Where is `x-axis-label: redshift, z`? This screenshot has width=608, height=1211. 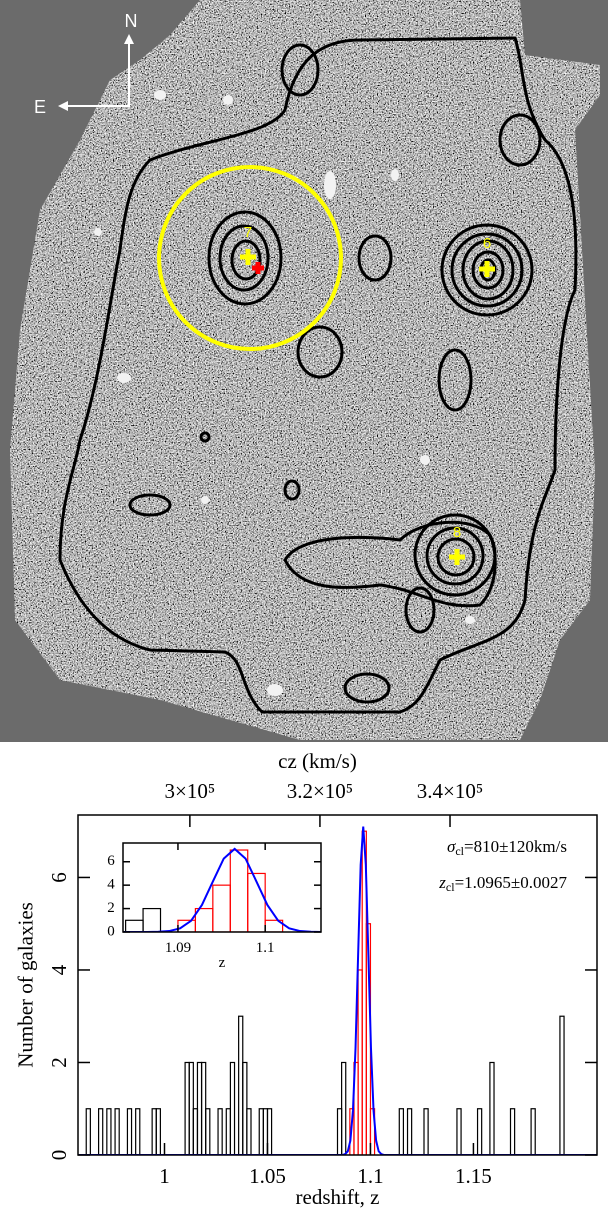 x-axis-label: redshift, z is located at coordinates (338, 1197).